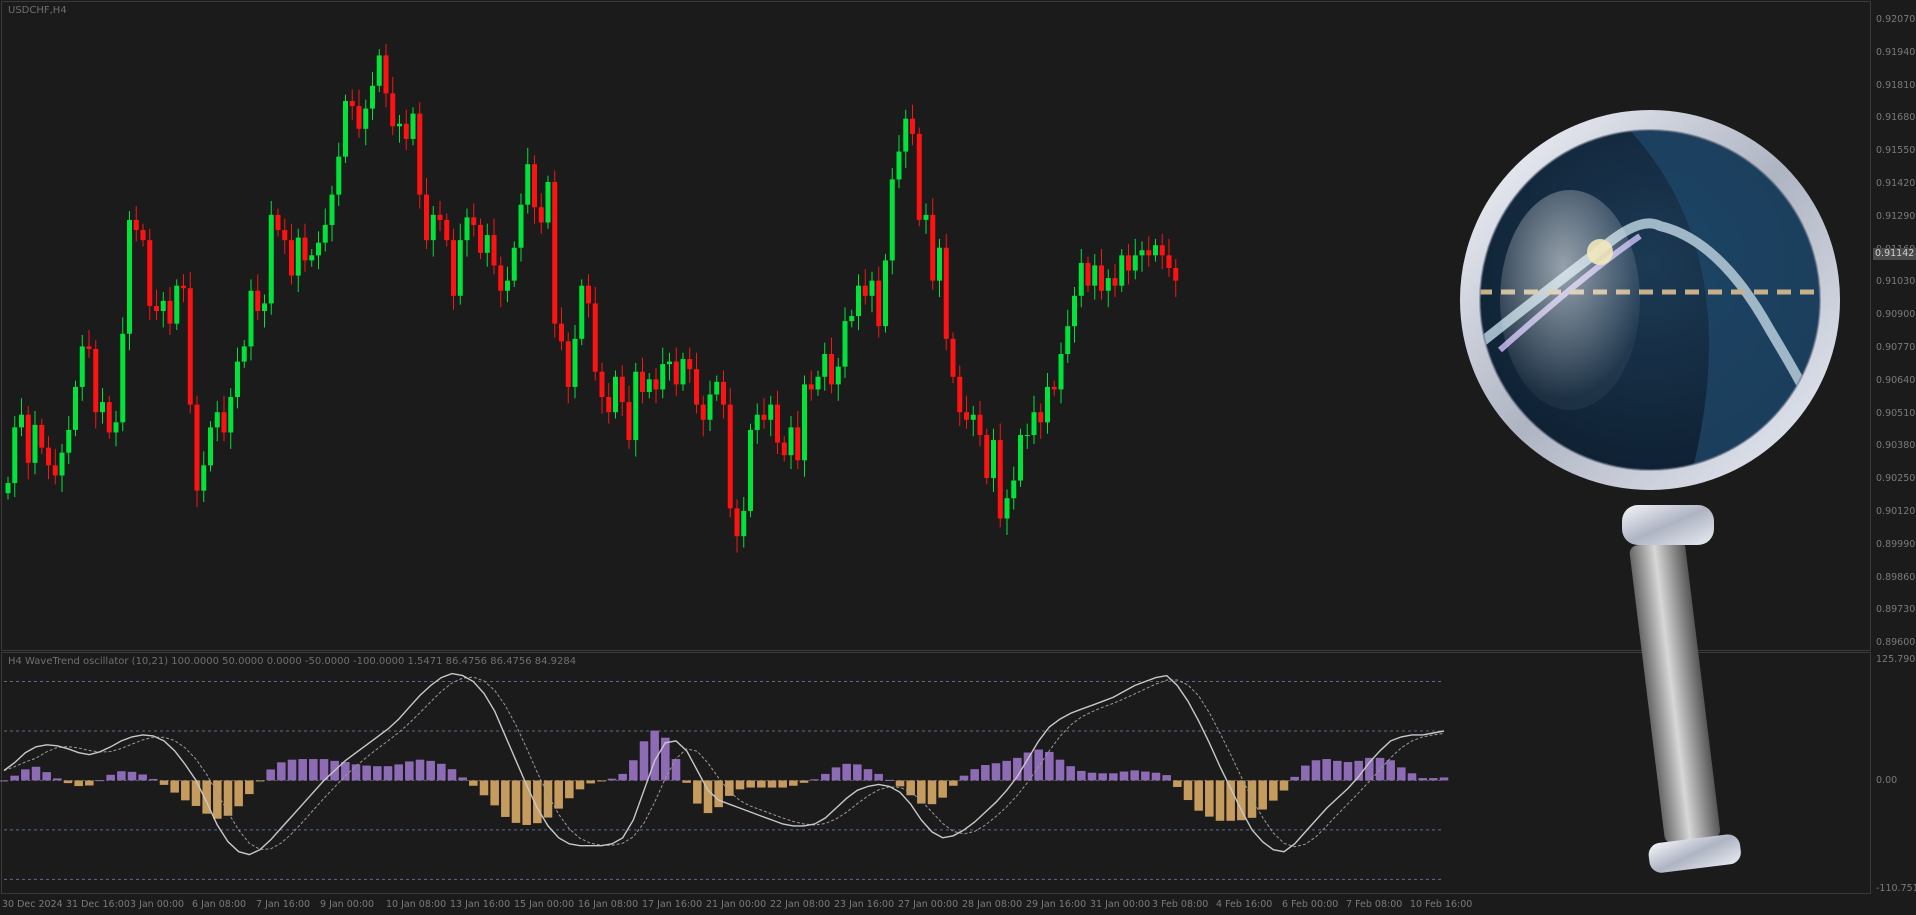 Image resolution: width=1916 pixels, height=915 pixels. Describe the element at coordinates (1896, 511) in the screenshot. I see `price-tick-label: 0.90120` at that location.